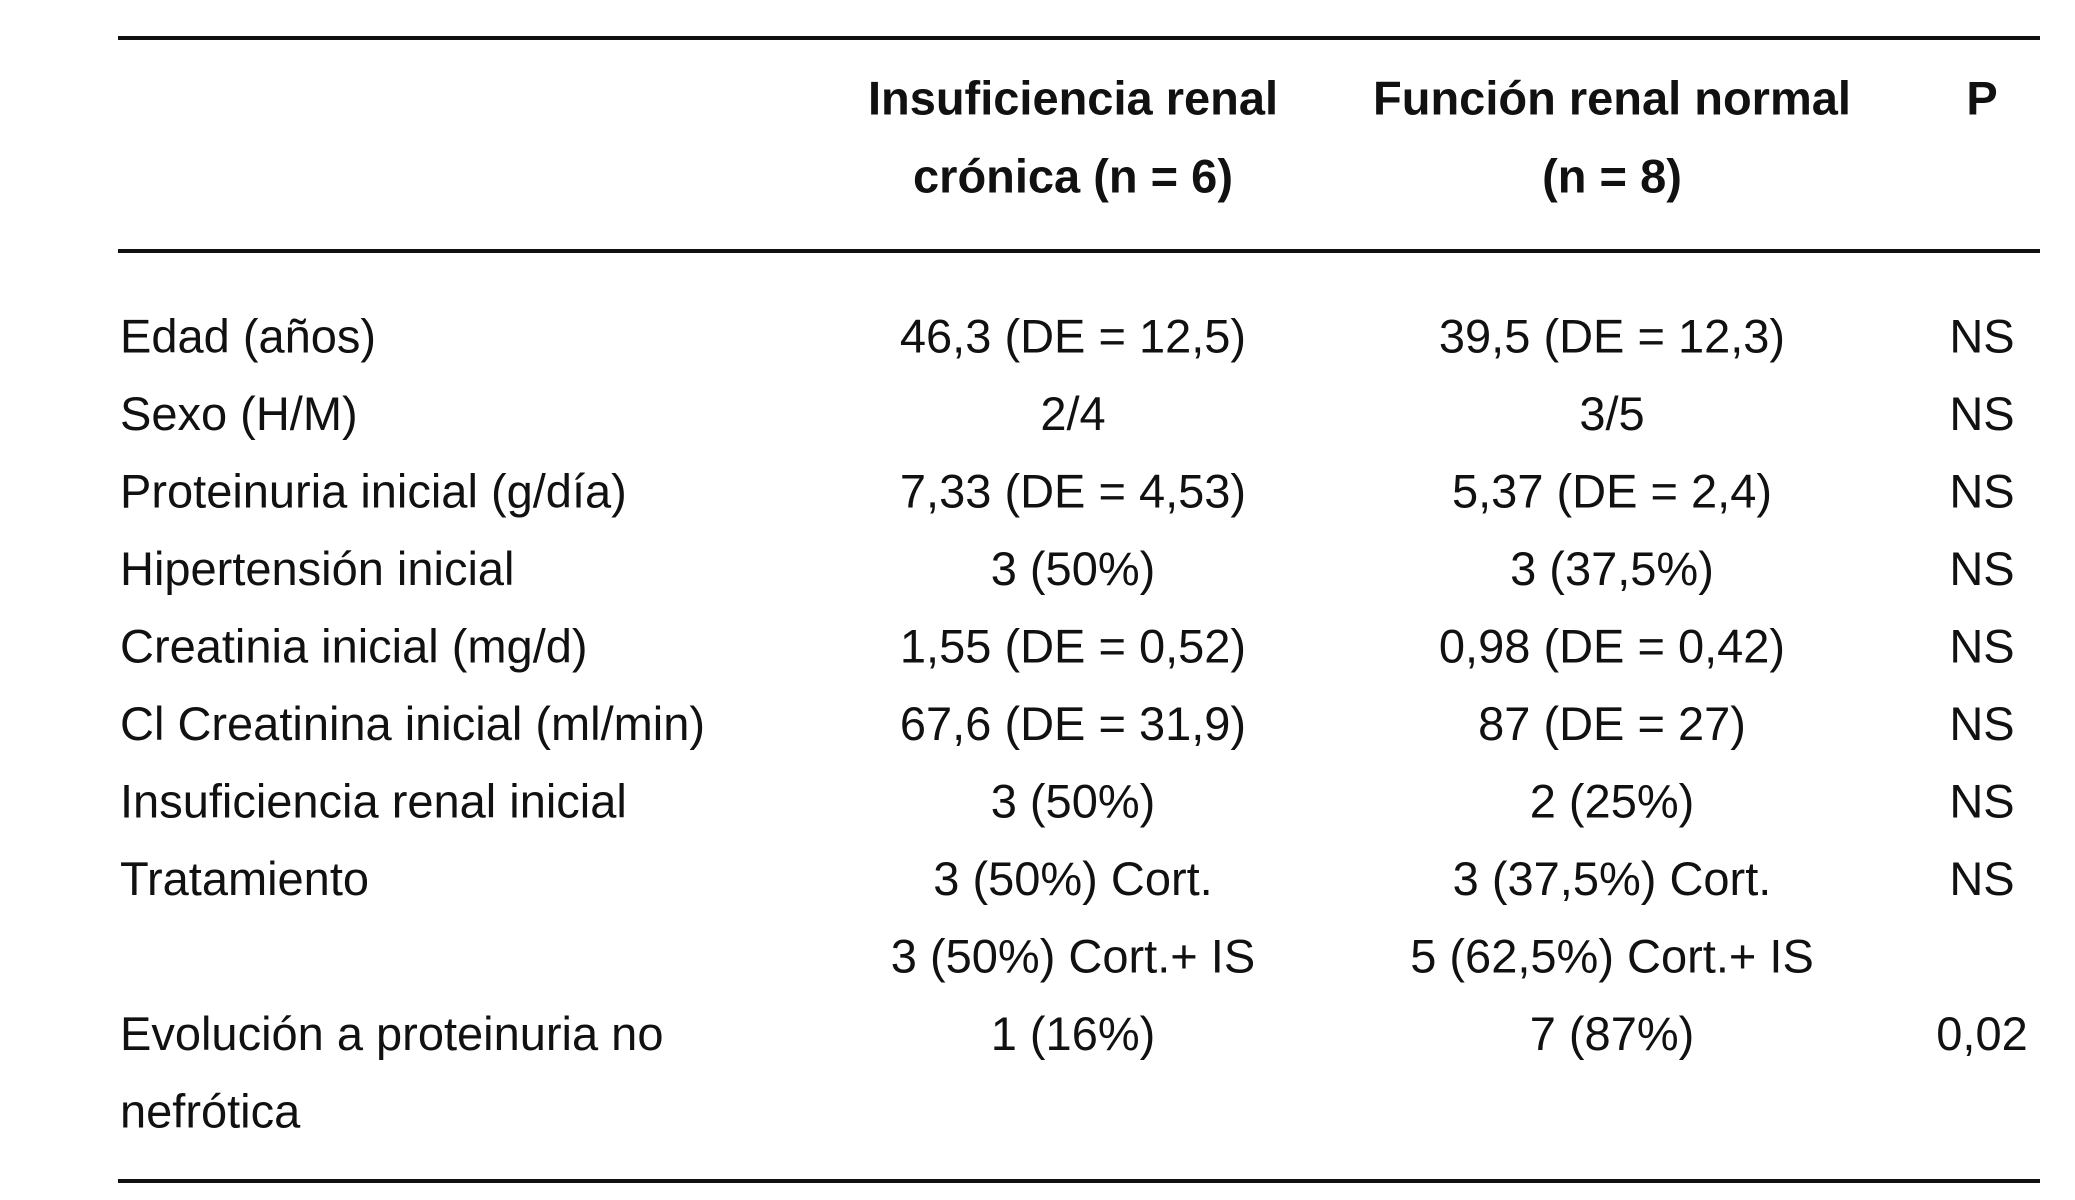  What do you see at coordinates (248, 335) in the screenshot?
I see `row-label: Edad (años)` at bounding box center [248, 335].